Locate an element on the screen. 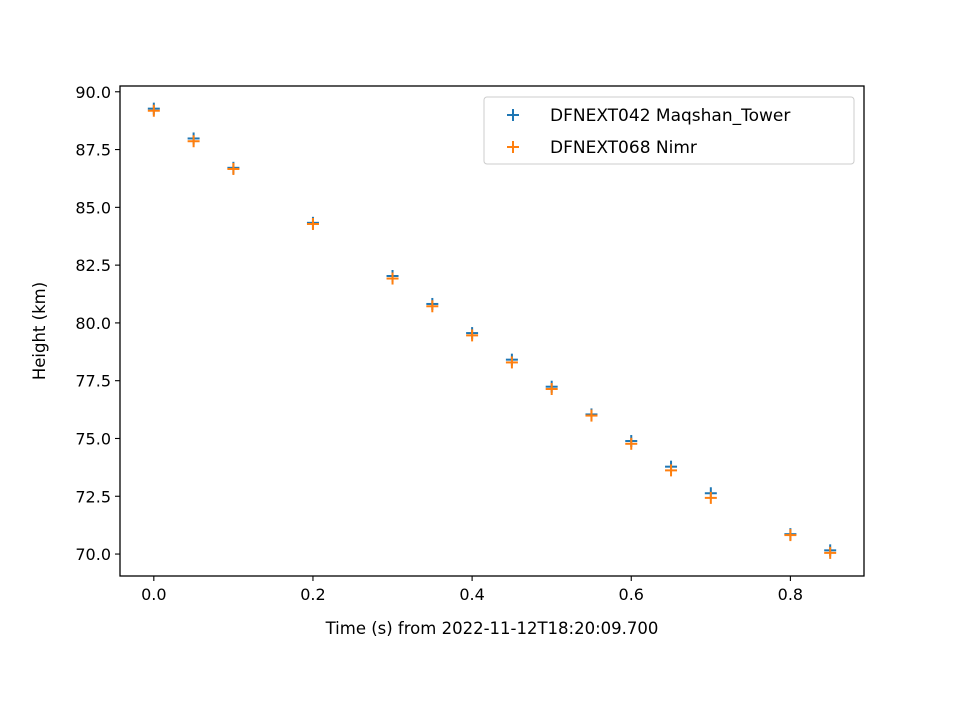 The image size is (960, 720). legend-box is located at coordinates (669, 130).